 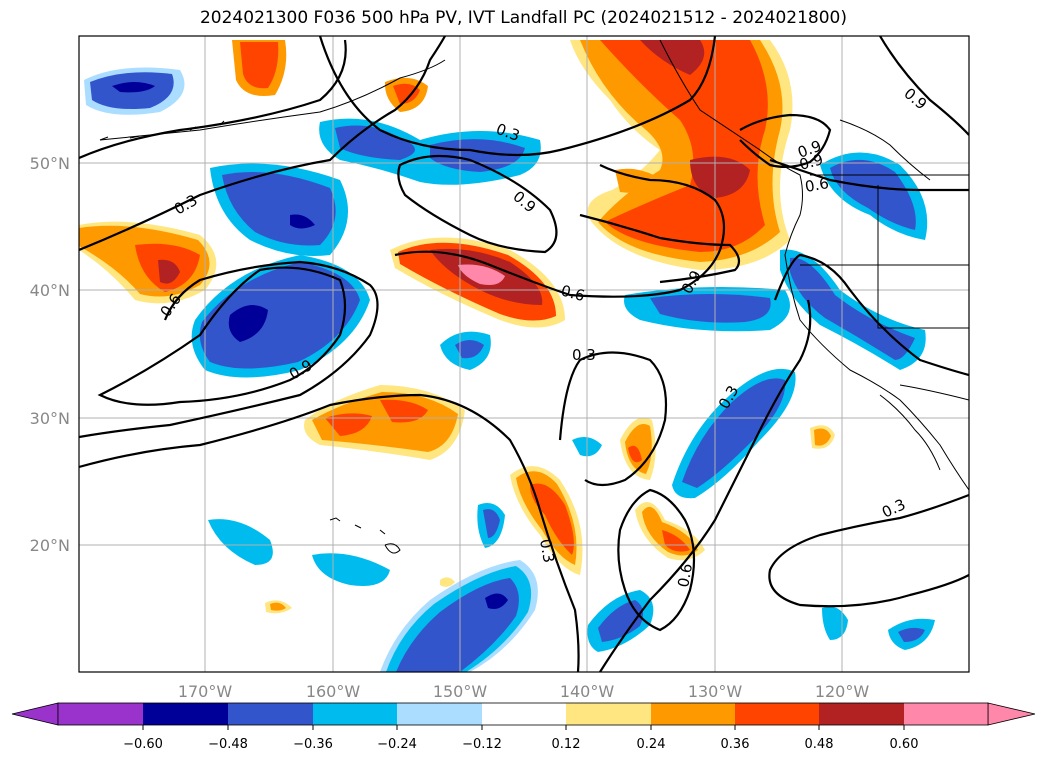 What do you see at coordinates (205, 691) in the screenshot?
I see `lon-label: 170°W` at bounding box center [205, 691].